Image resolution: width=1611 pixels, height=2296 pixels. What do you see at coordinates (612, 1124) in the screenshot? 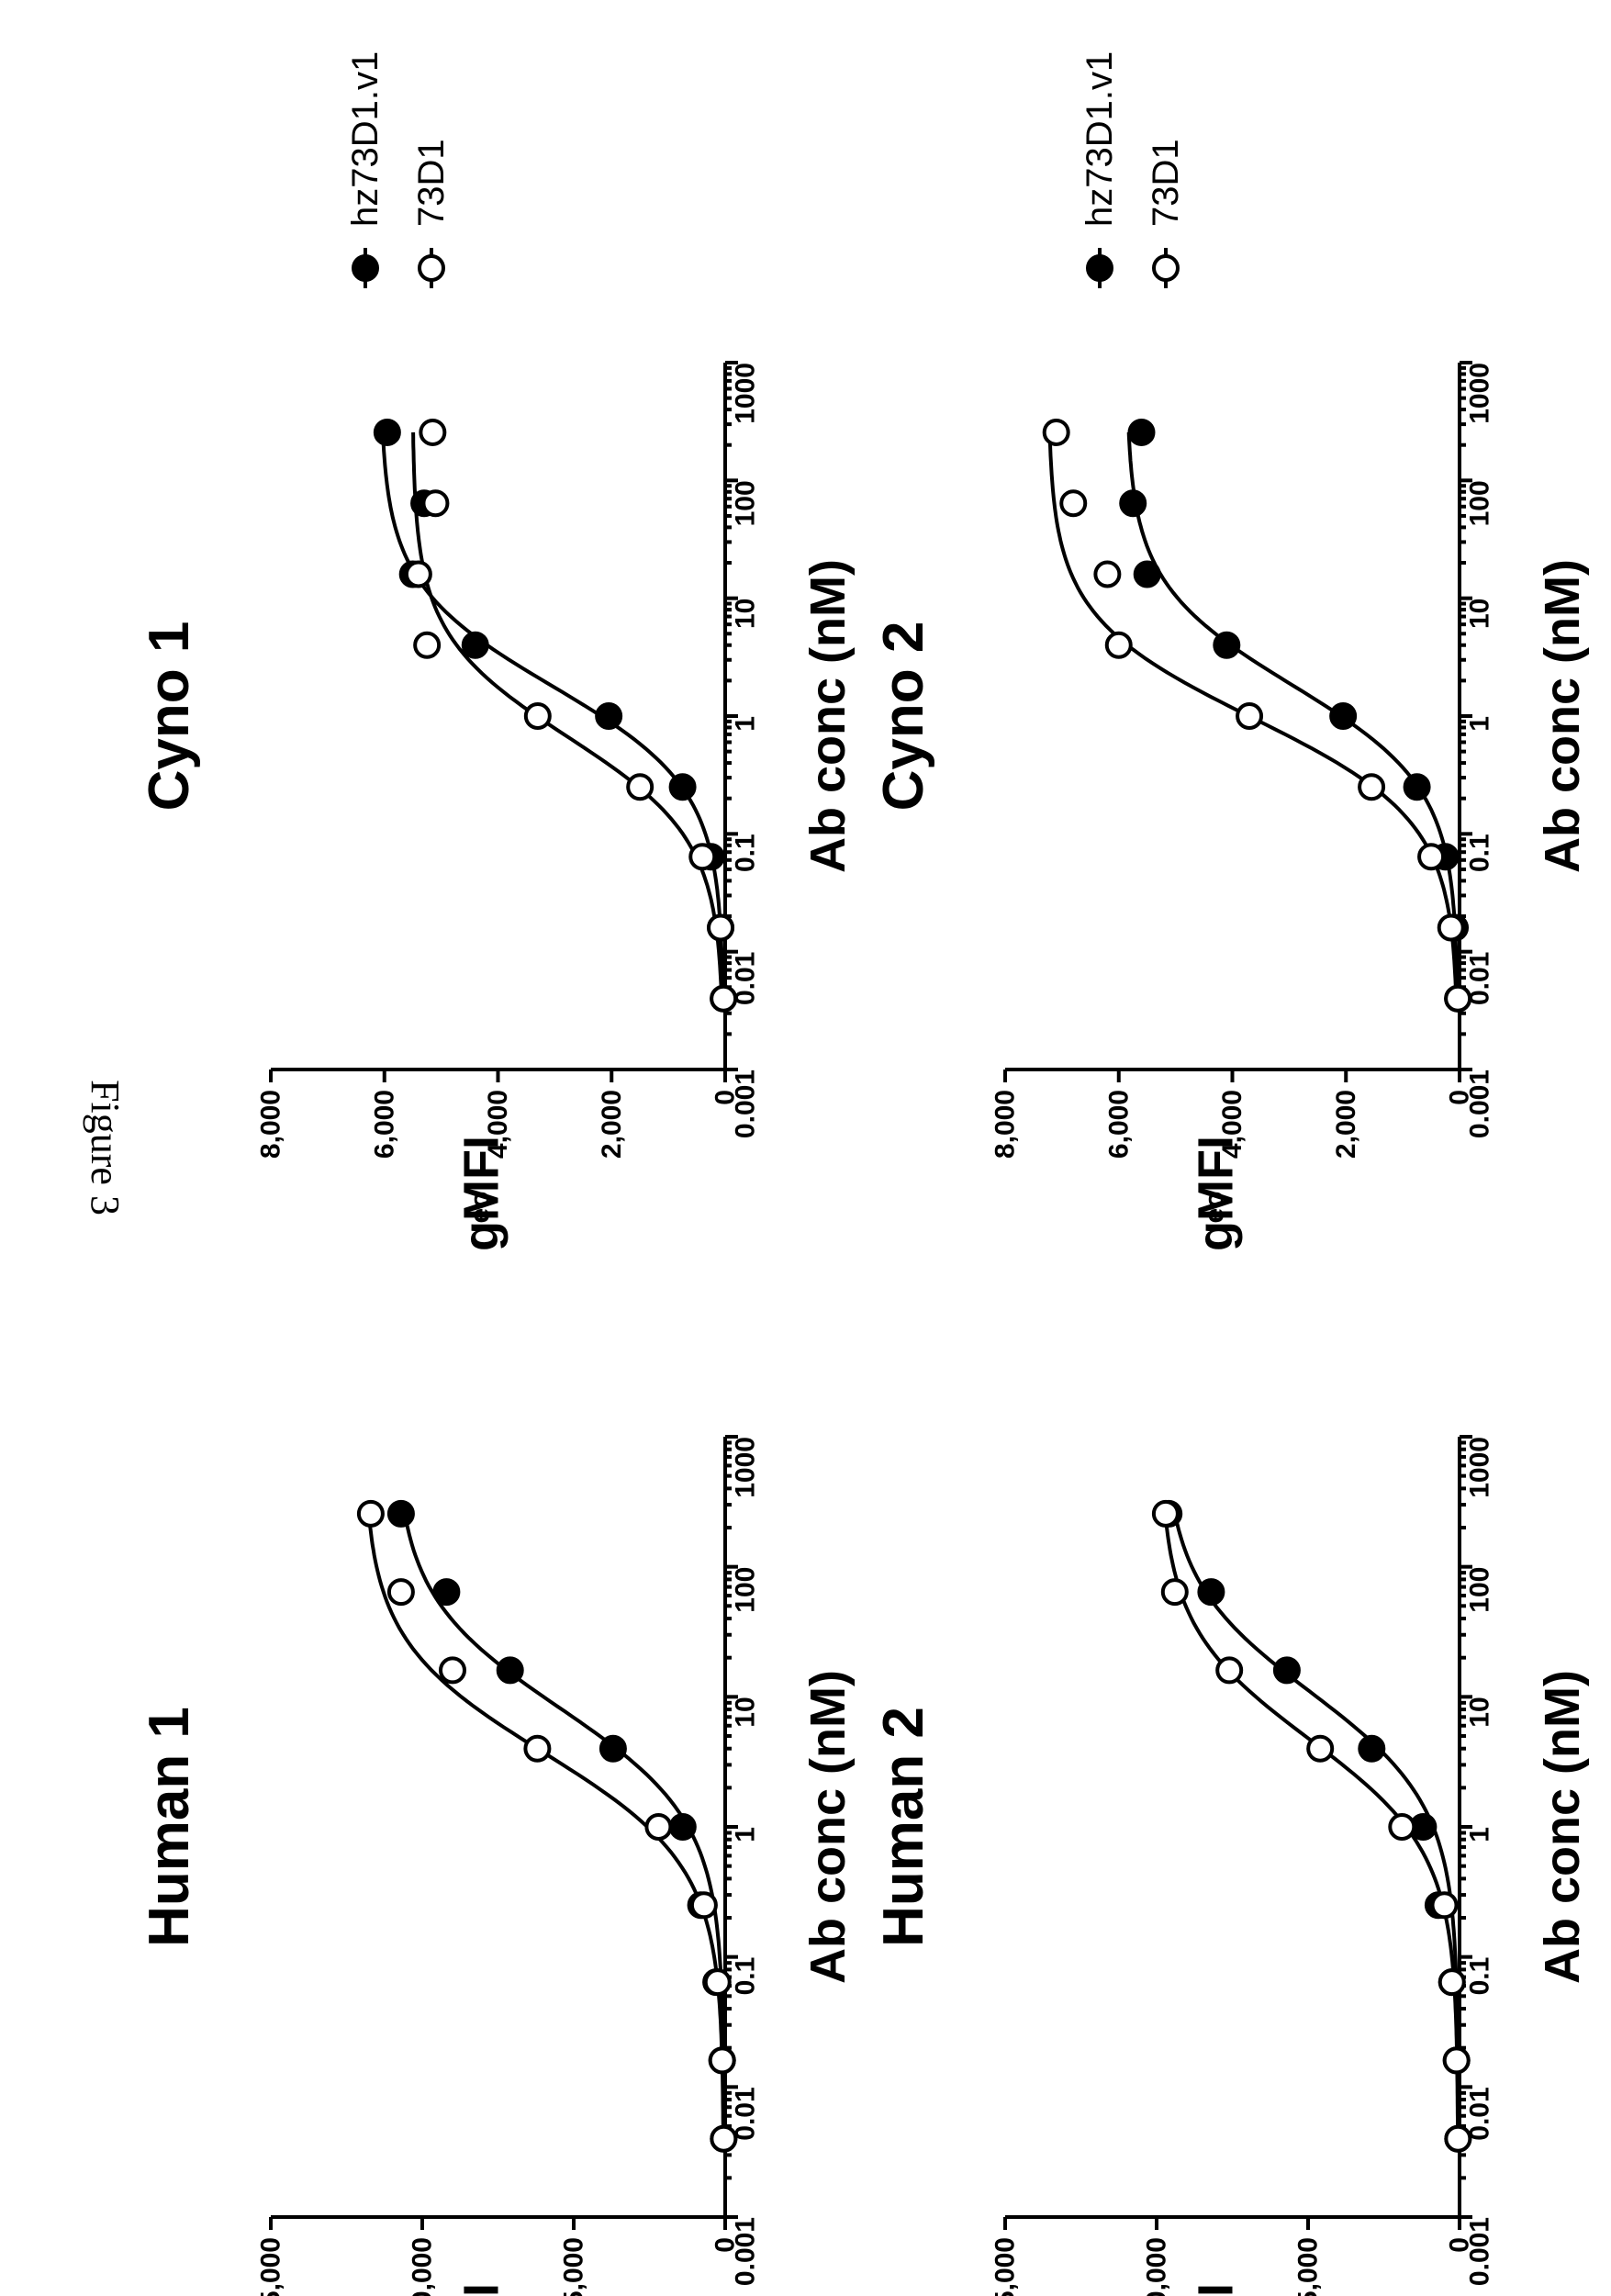
I see `y-tick-label: 2,000` at bounding box center [612, 1124].